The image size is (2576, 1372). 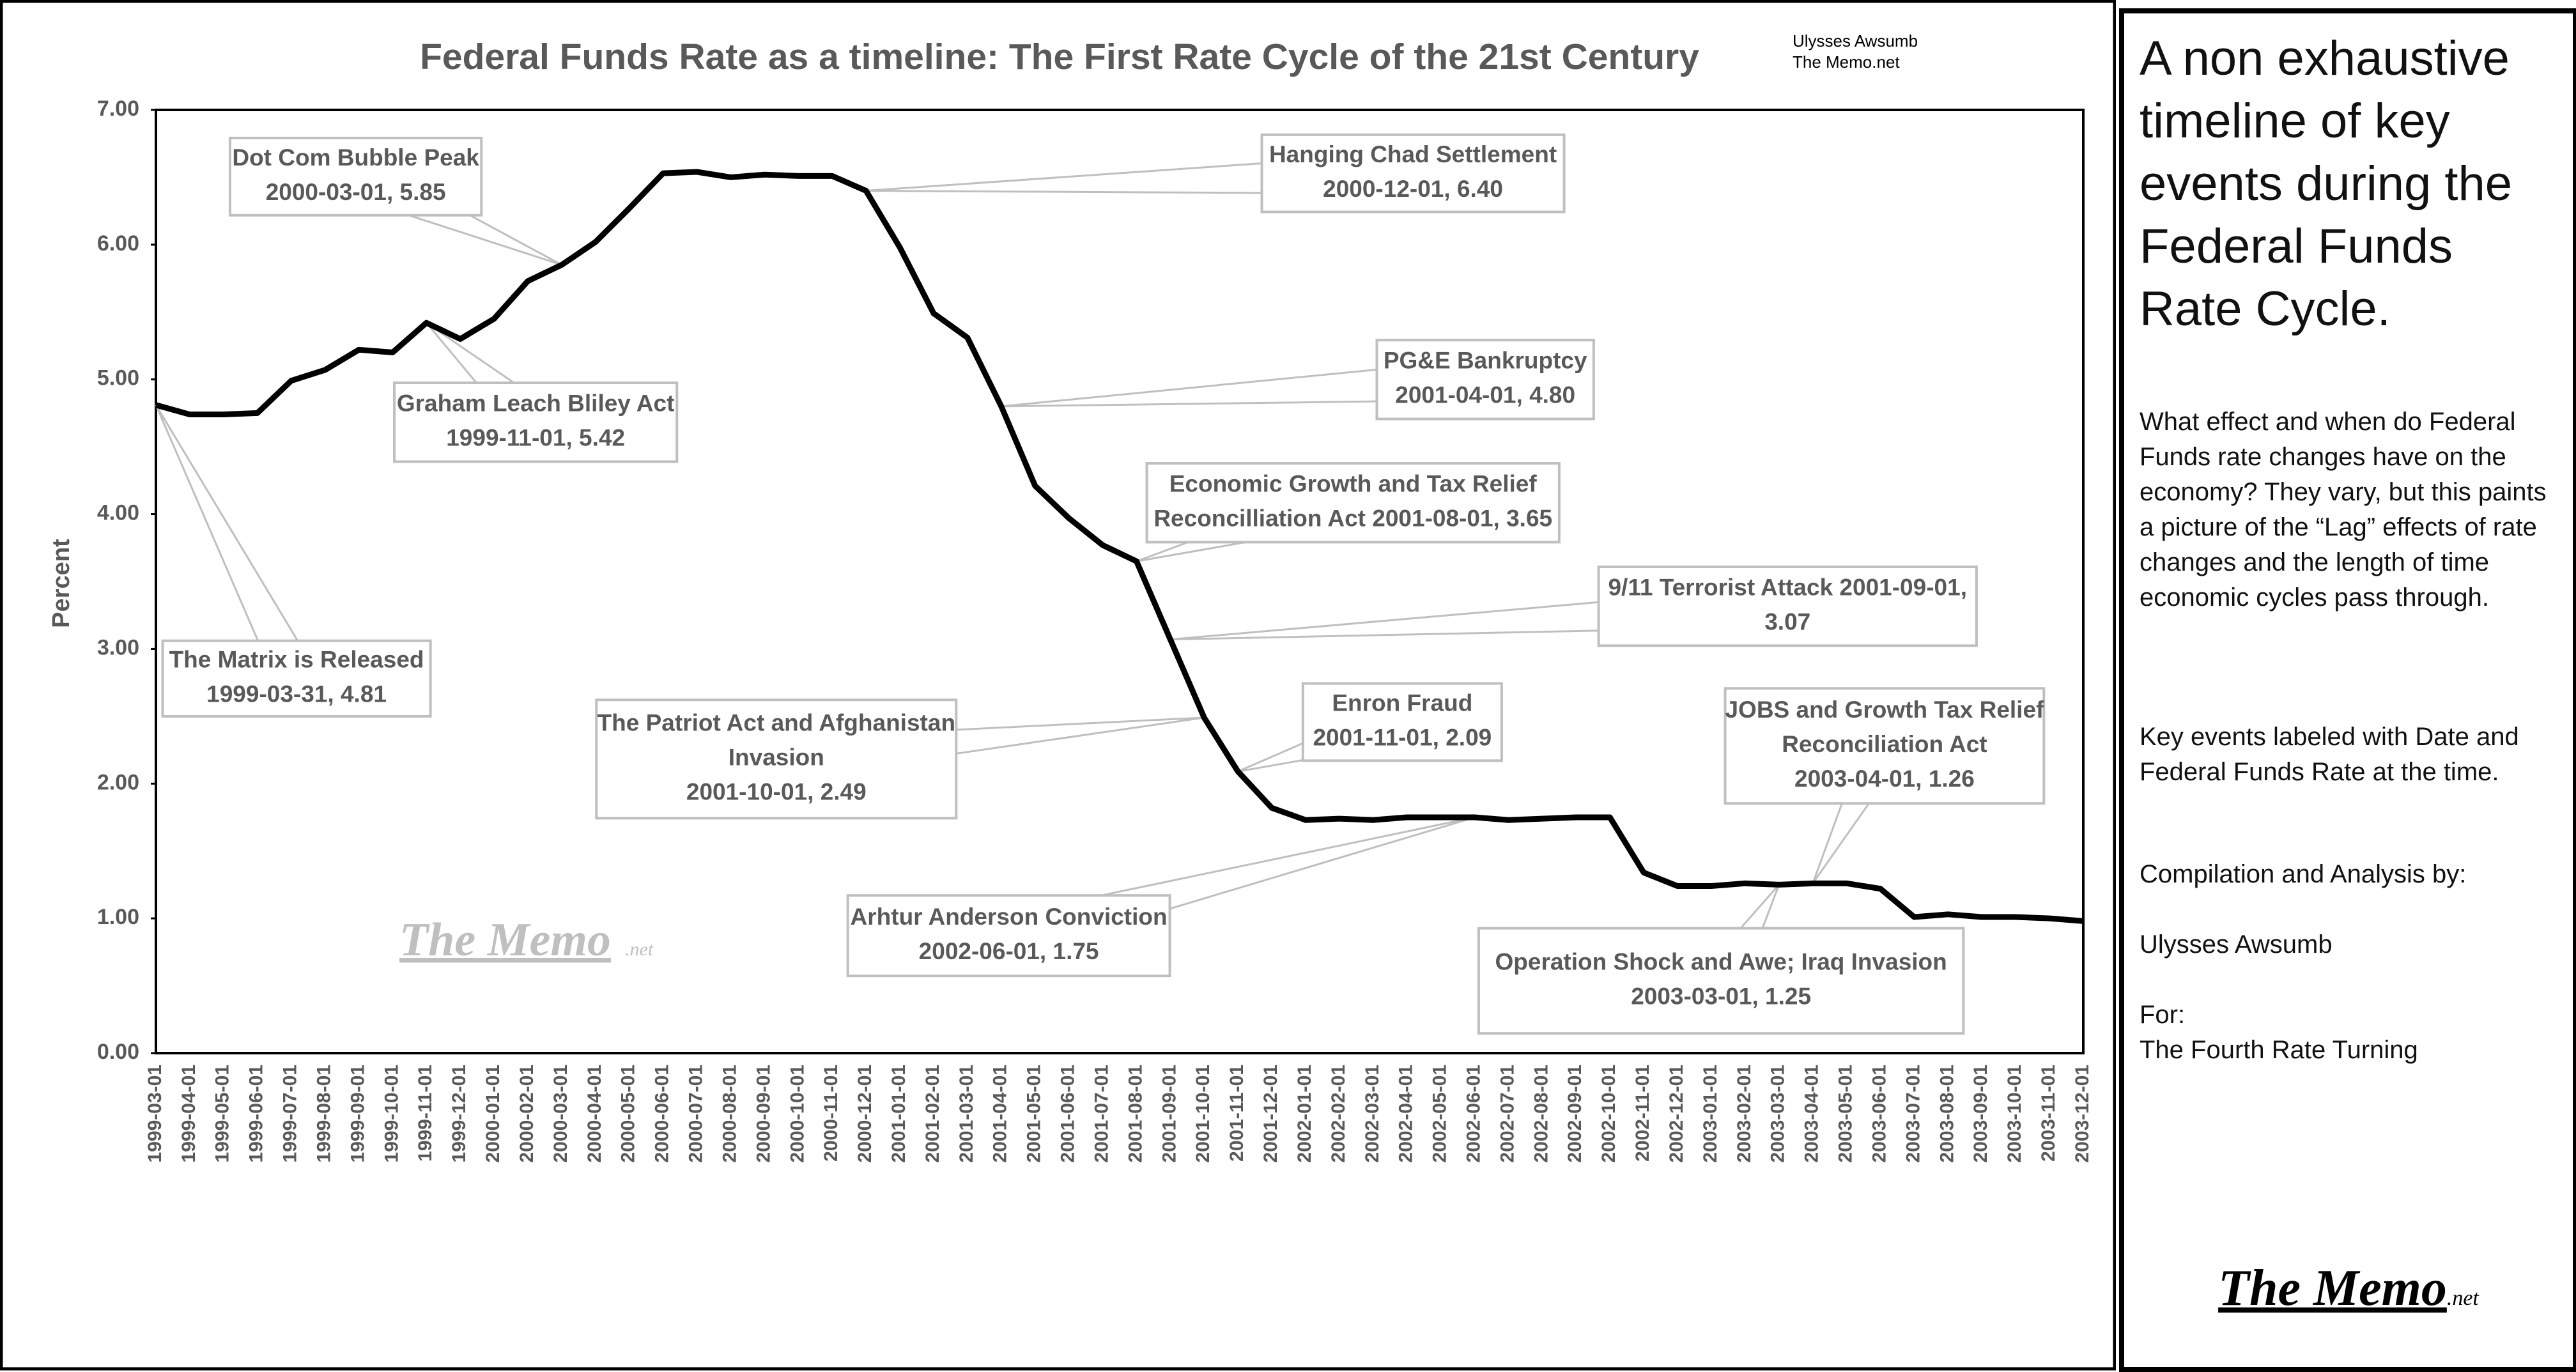 What do you see at coordinates (256, 1113) in the screenshot?
I see `x-tick-label: 1999-06-01` at bounding box center [256, 1113].